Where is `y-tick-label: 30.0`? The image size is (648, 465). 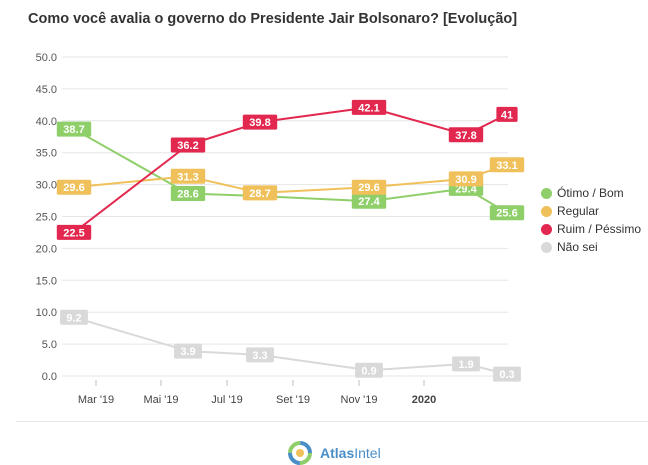 y-tick-label: 30.0 is located at coordinates (46, 186).